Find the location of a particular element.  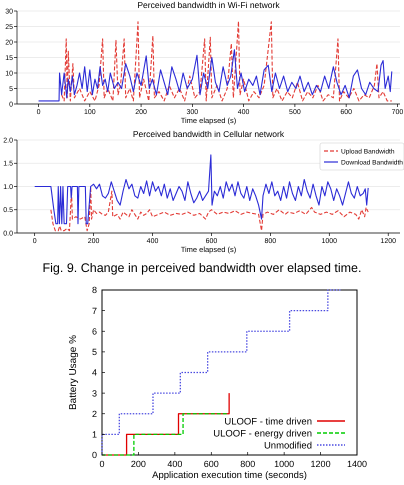

x-tick-label: 800 is located at coordinates (248, 464).